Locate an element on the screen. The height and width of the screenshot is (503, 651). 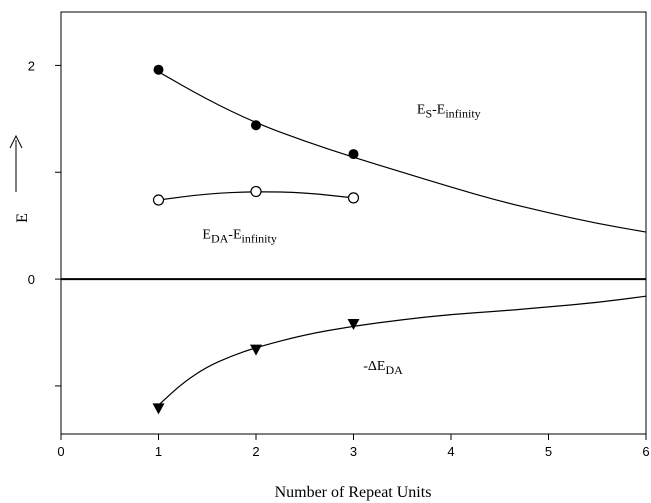
y-axis-label: E is located at coordinates (22, 218).